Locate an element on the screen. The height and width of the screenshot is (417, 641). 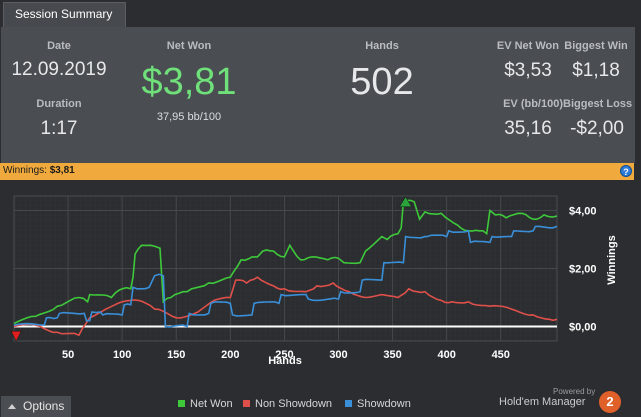
legend-swatch-showdown is located at coordinates (348, 403).